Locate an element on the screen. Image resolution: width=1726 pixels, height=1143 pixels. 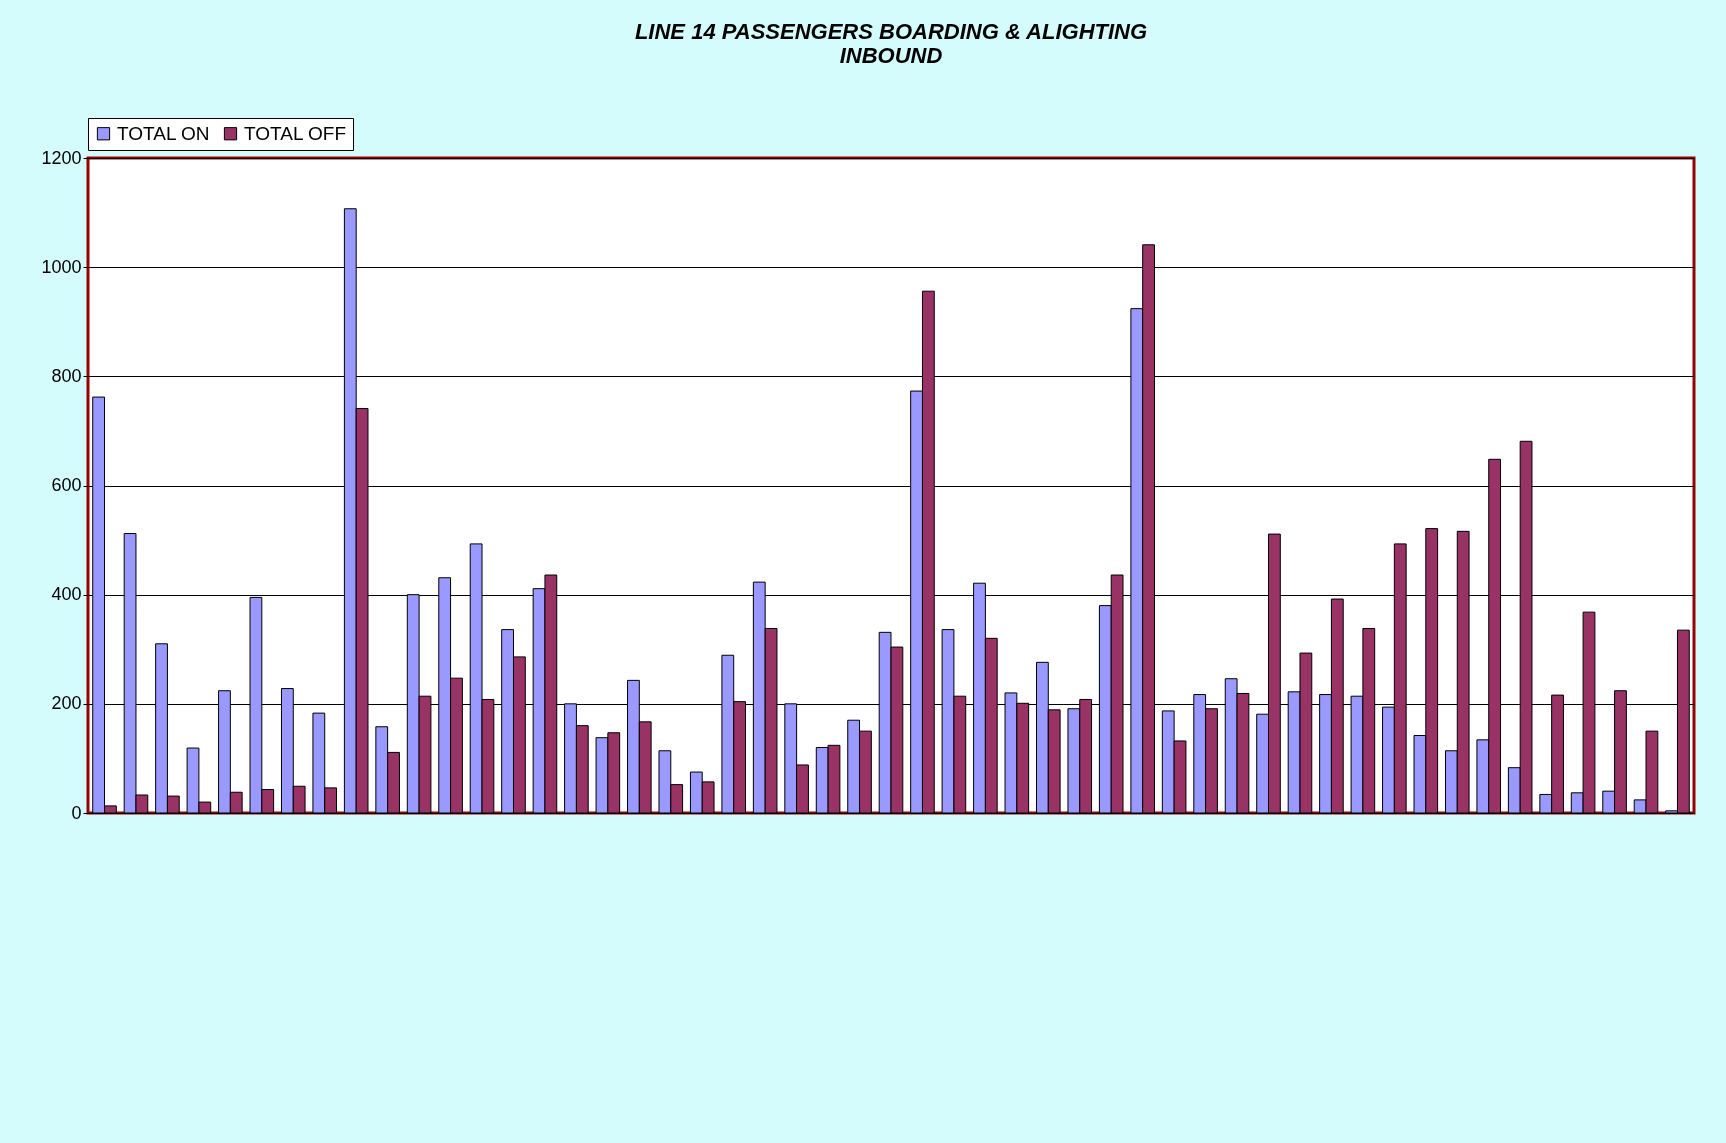
y-tick-label: 400 is located at coordinates (66, 594).